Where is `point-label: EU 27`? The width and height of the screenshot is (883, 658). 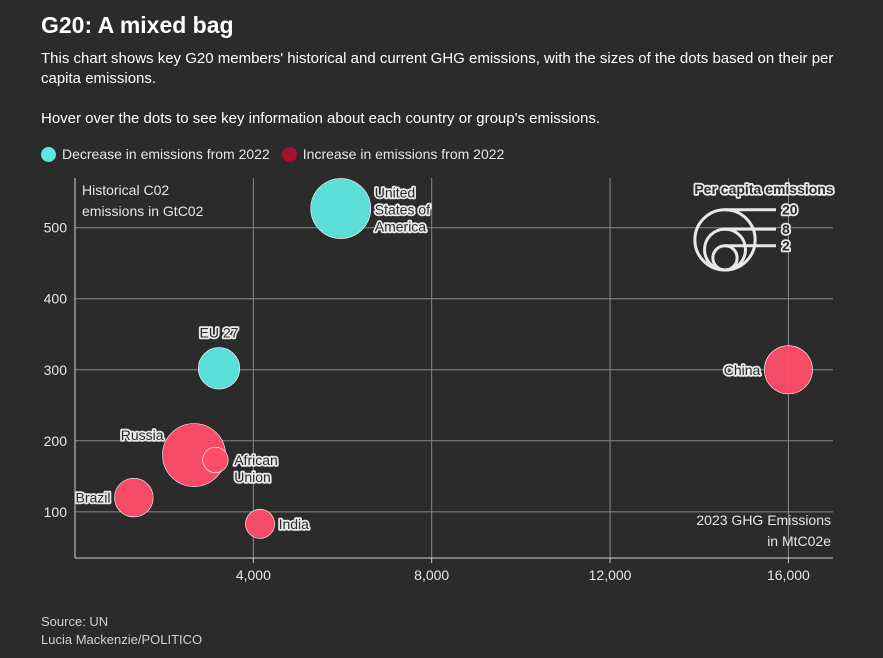
point-label: EU 27 is located at coordinates (219, 333).